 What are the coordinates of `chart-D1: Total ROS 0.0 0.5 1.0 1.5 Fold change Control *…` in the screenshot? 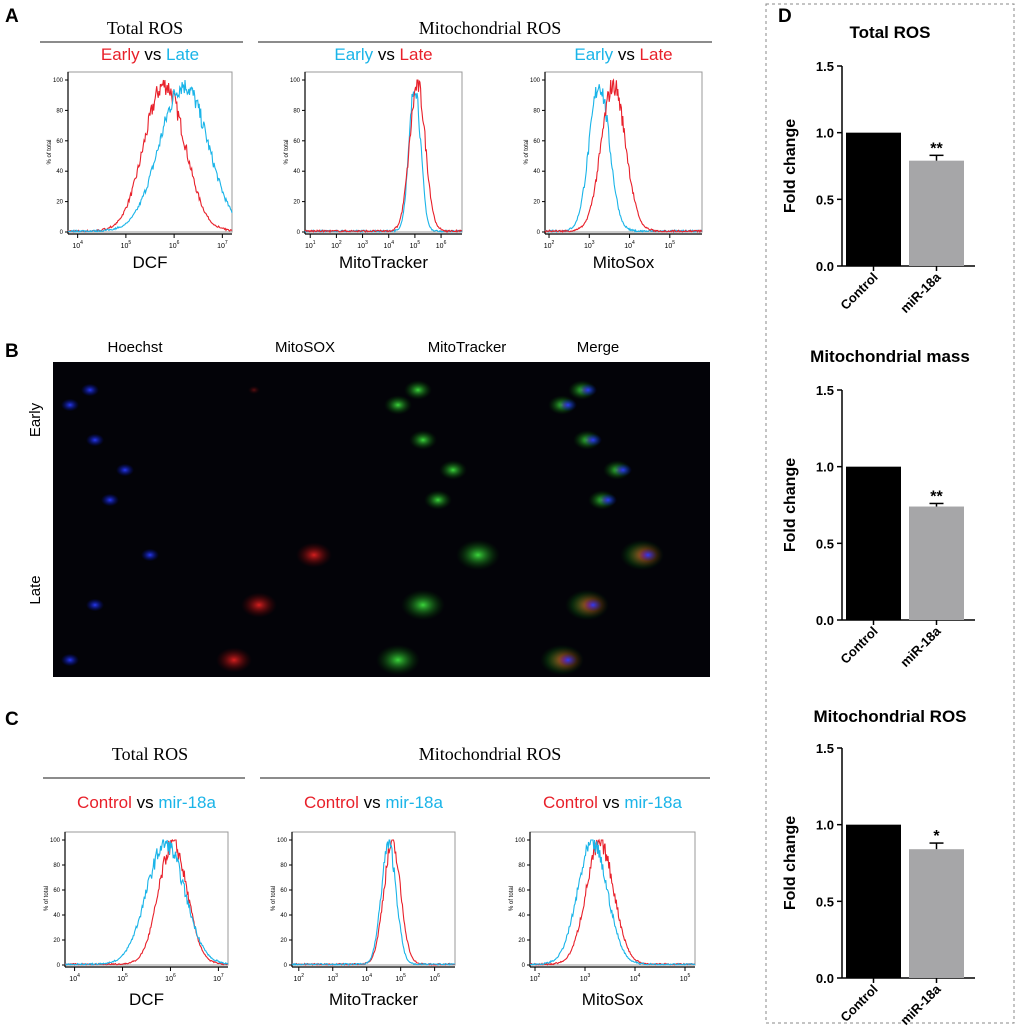 It's located at (878, 169).